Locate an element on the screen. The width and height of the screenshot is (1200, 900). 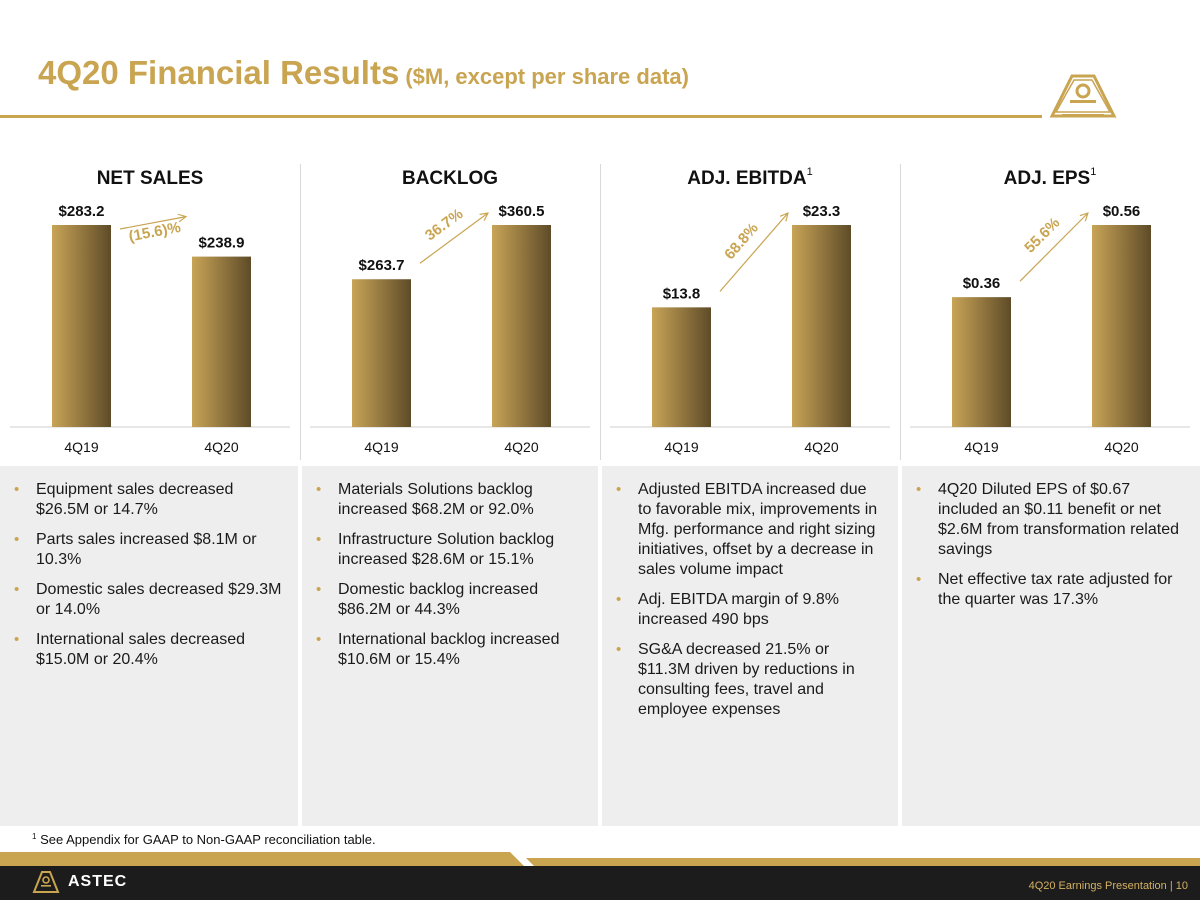
adj-ebitda-chart-panel: ADJ. EBITDA1 $13.8 4Q19 $23.3 4Q20 68.8% is located at coordinates (750, 312).